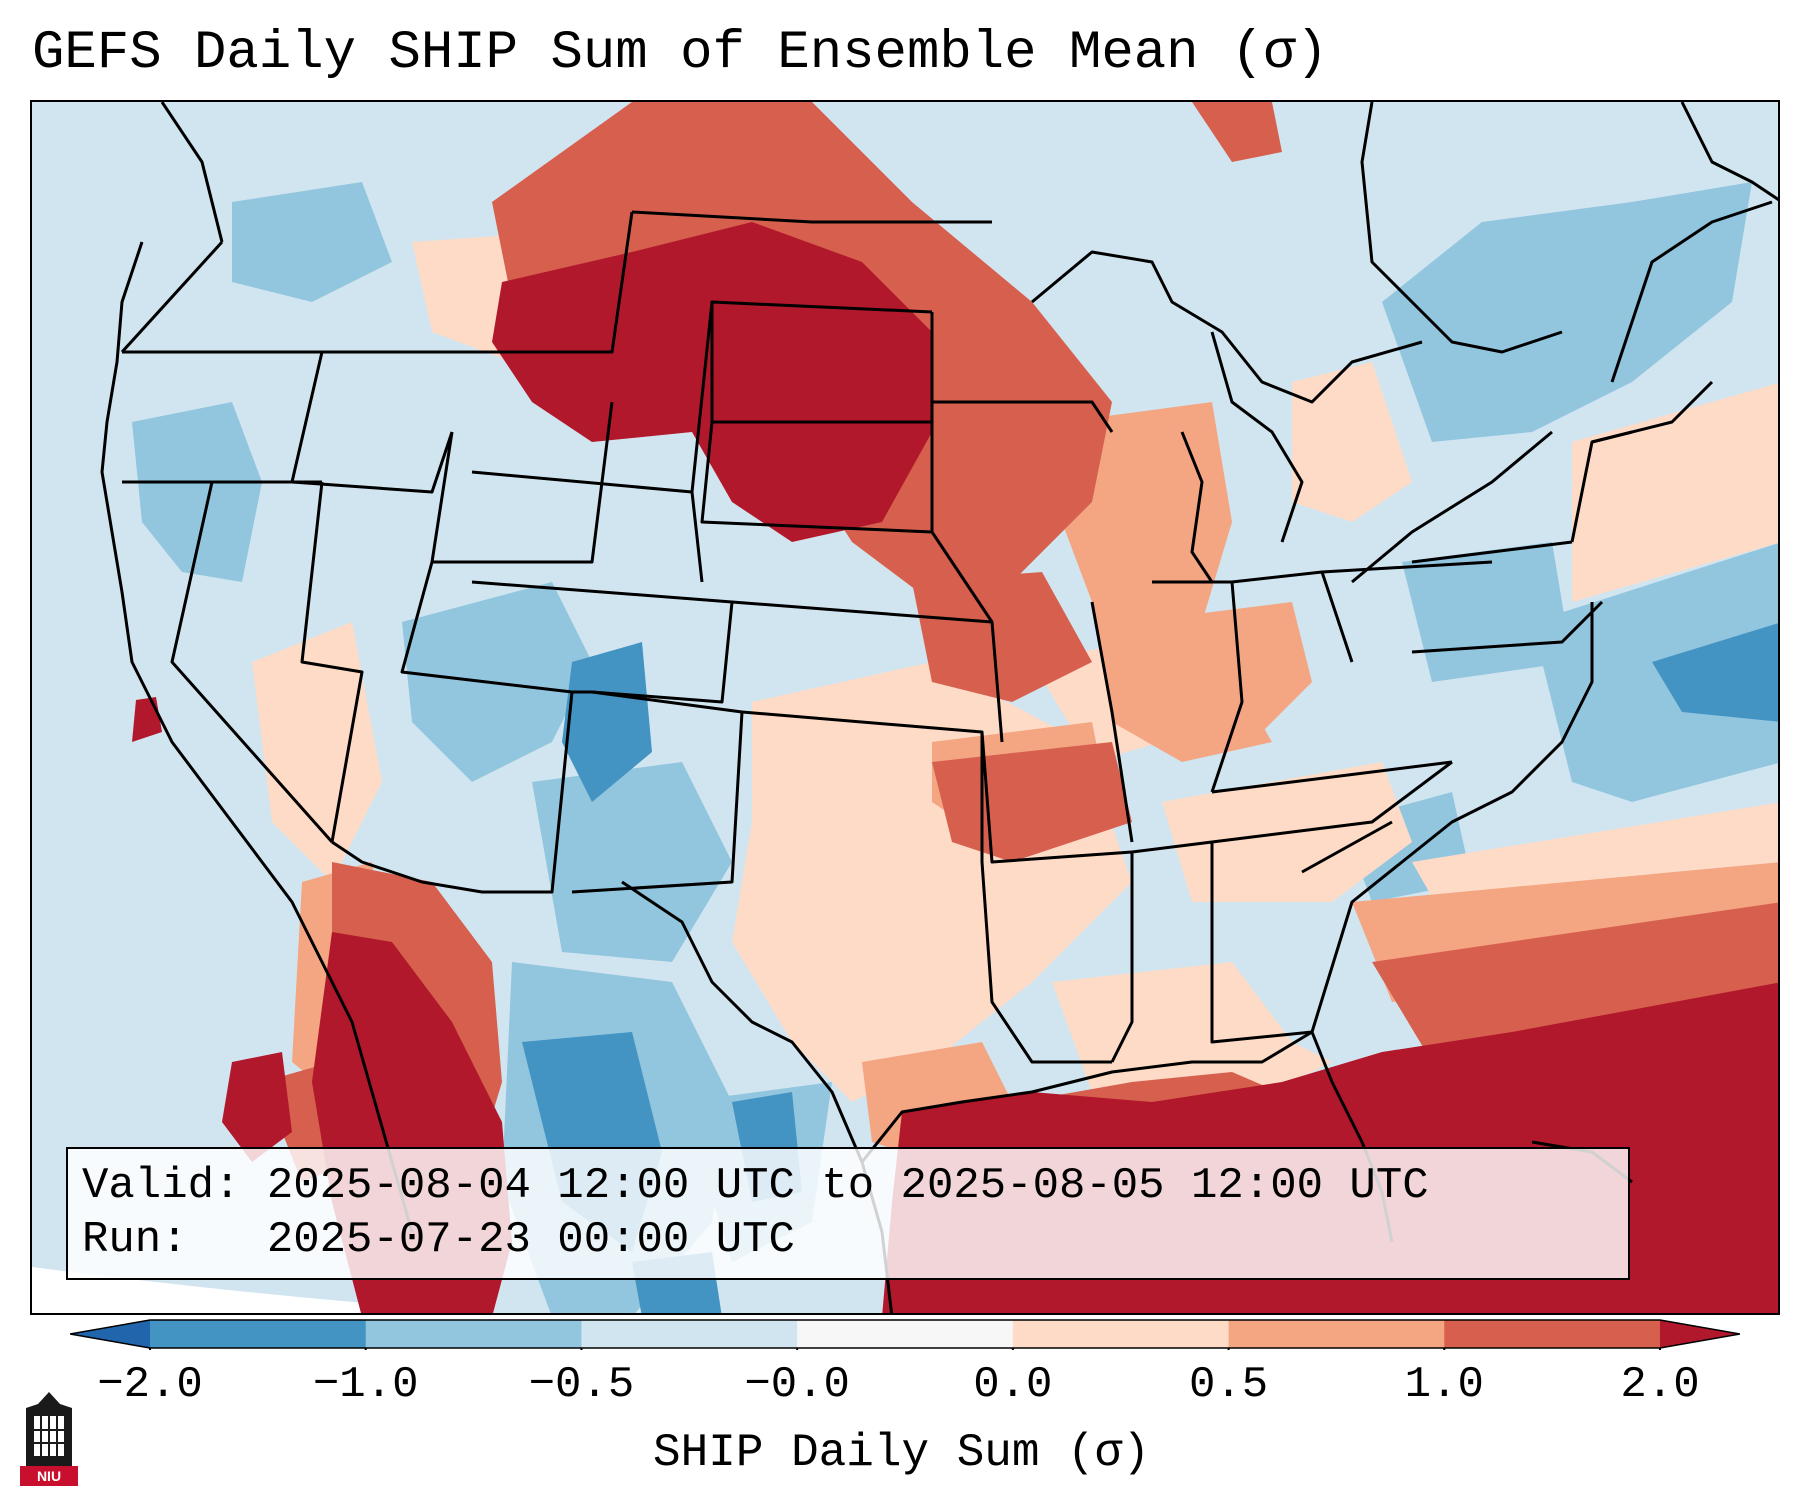  What do you see at coordinates (1660, 1385) in the screenshot?
I see `colorbar-tick-label: 2.0` at bounding box center [1660, 1385].